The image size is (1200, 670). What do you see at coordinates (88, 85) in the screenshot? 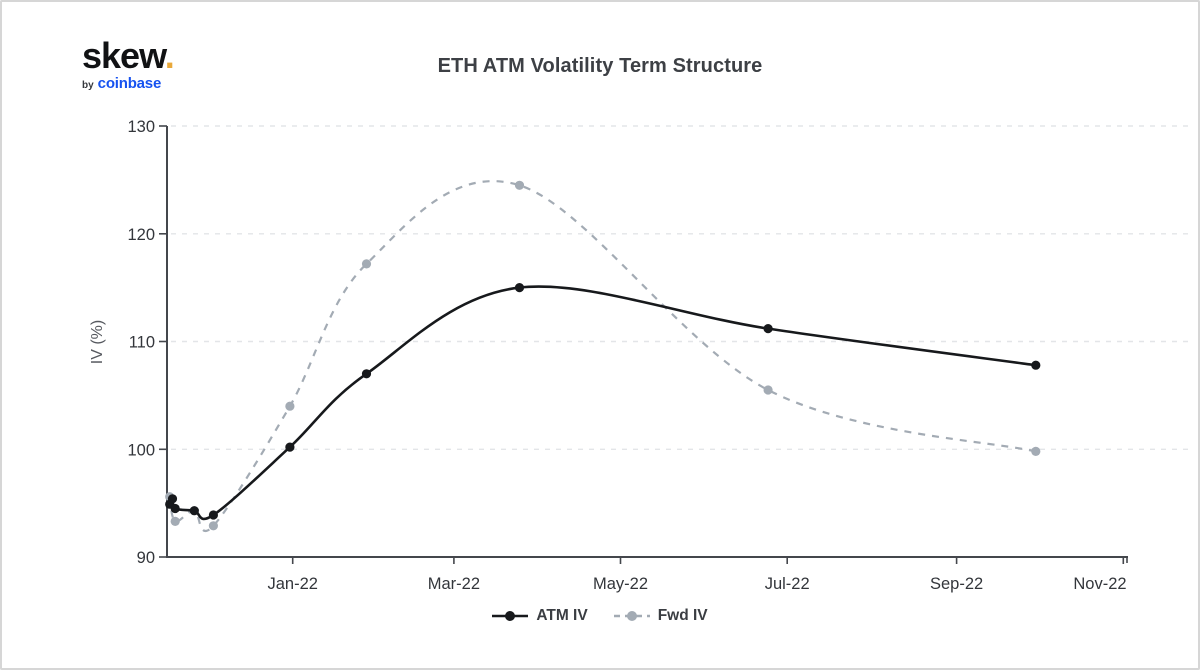
I see `by-text: by` at bounding box center [88, 85].